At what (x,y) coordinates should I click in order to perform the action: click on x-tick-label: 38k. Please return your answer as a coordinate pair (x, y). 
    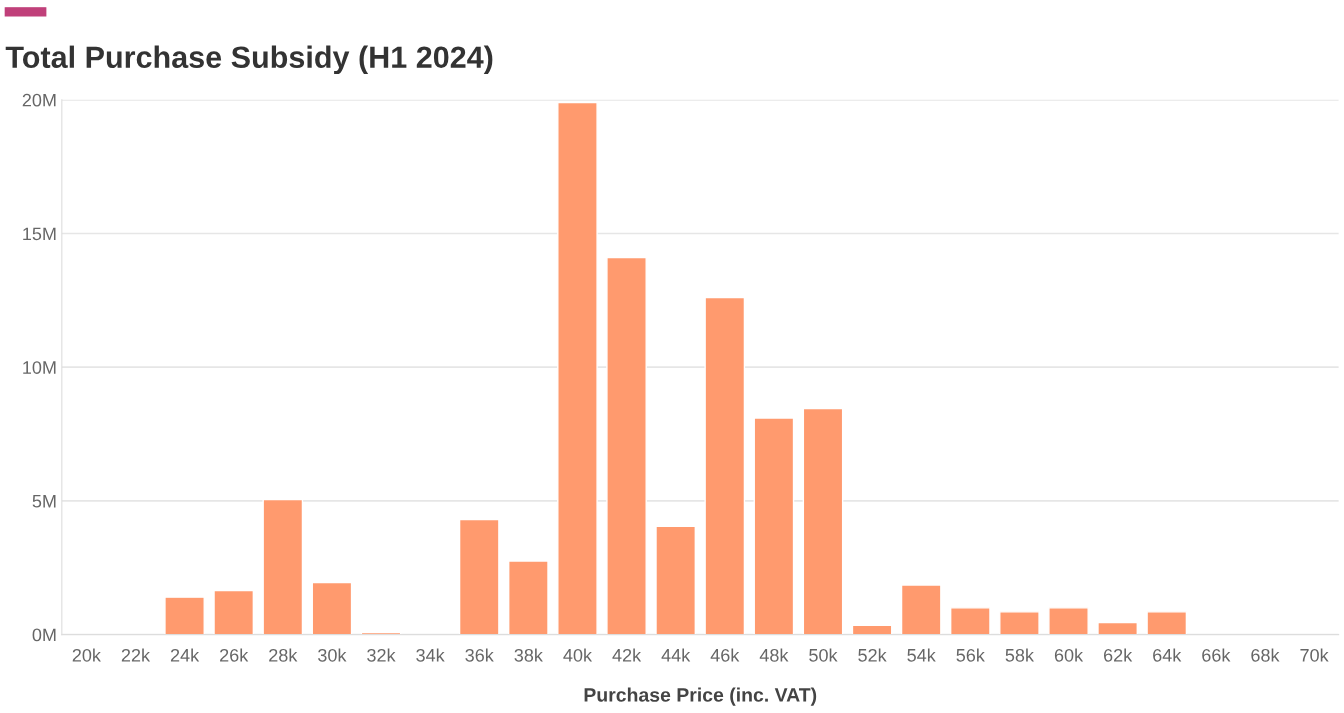
    Looking at the image, I should click on (528, 655).